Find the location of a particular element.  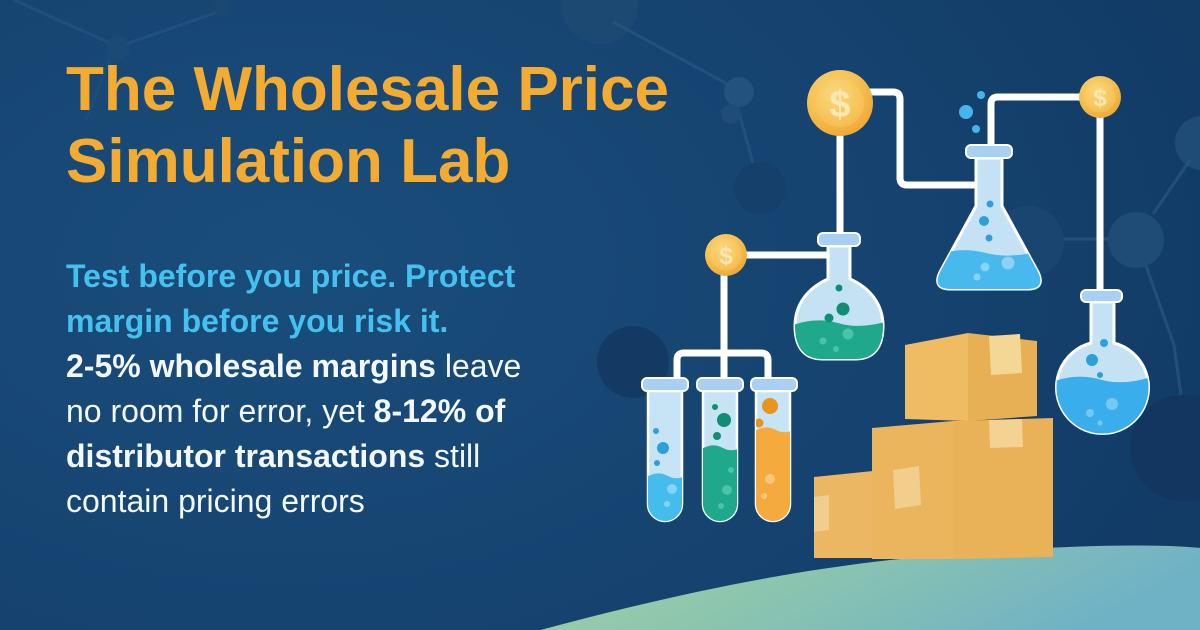

florence-flask-icon is located at coordinates (839, 296).